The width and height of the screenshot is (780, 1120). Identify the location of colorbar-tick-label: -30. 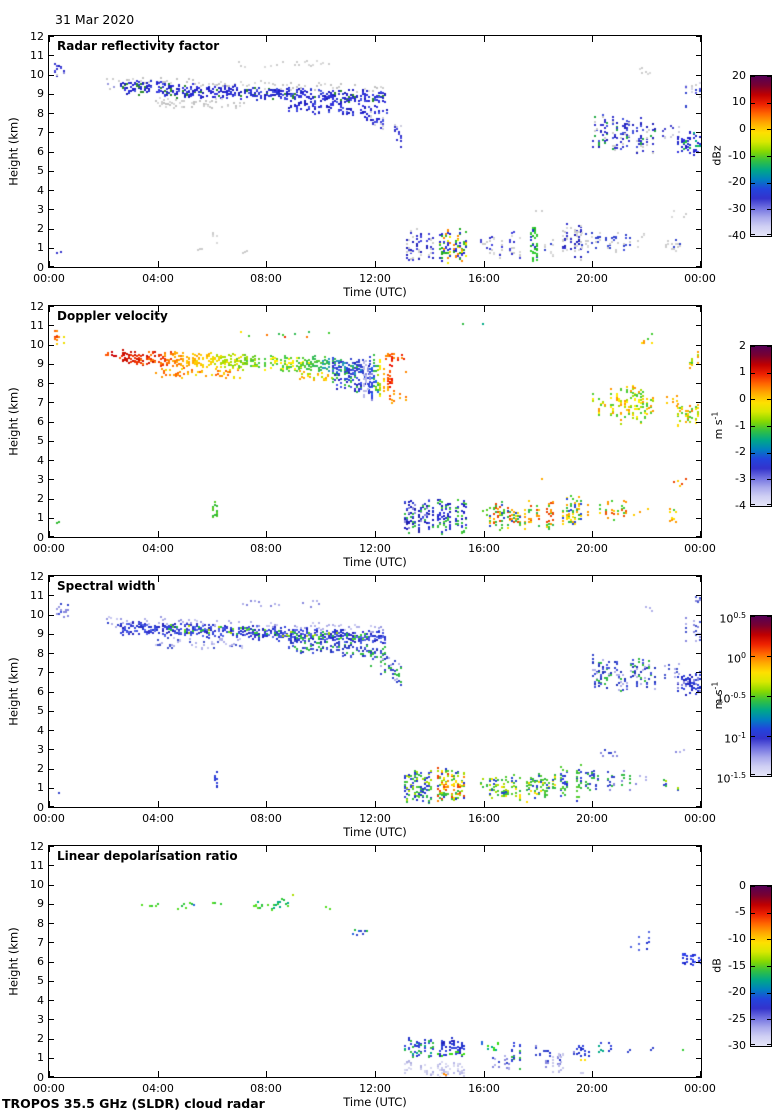
(737, 1045).